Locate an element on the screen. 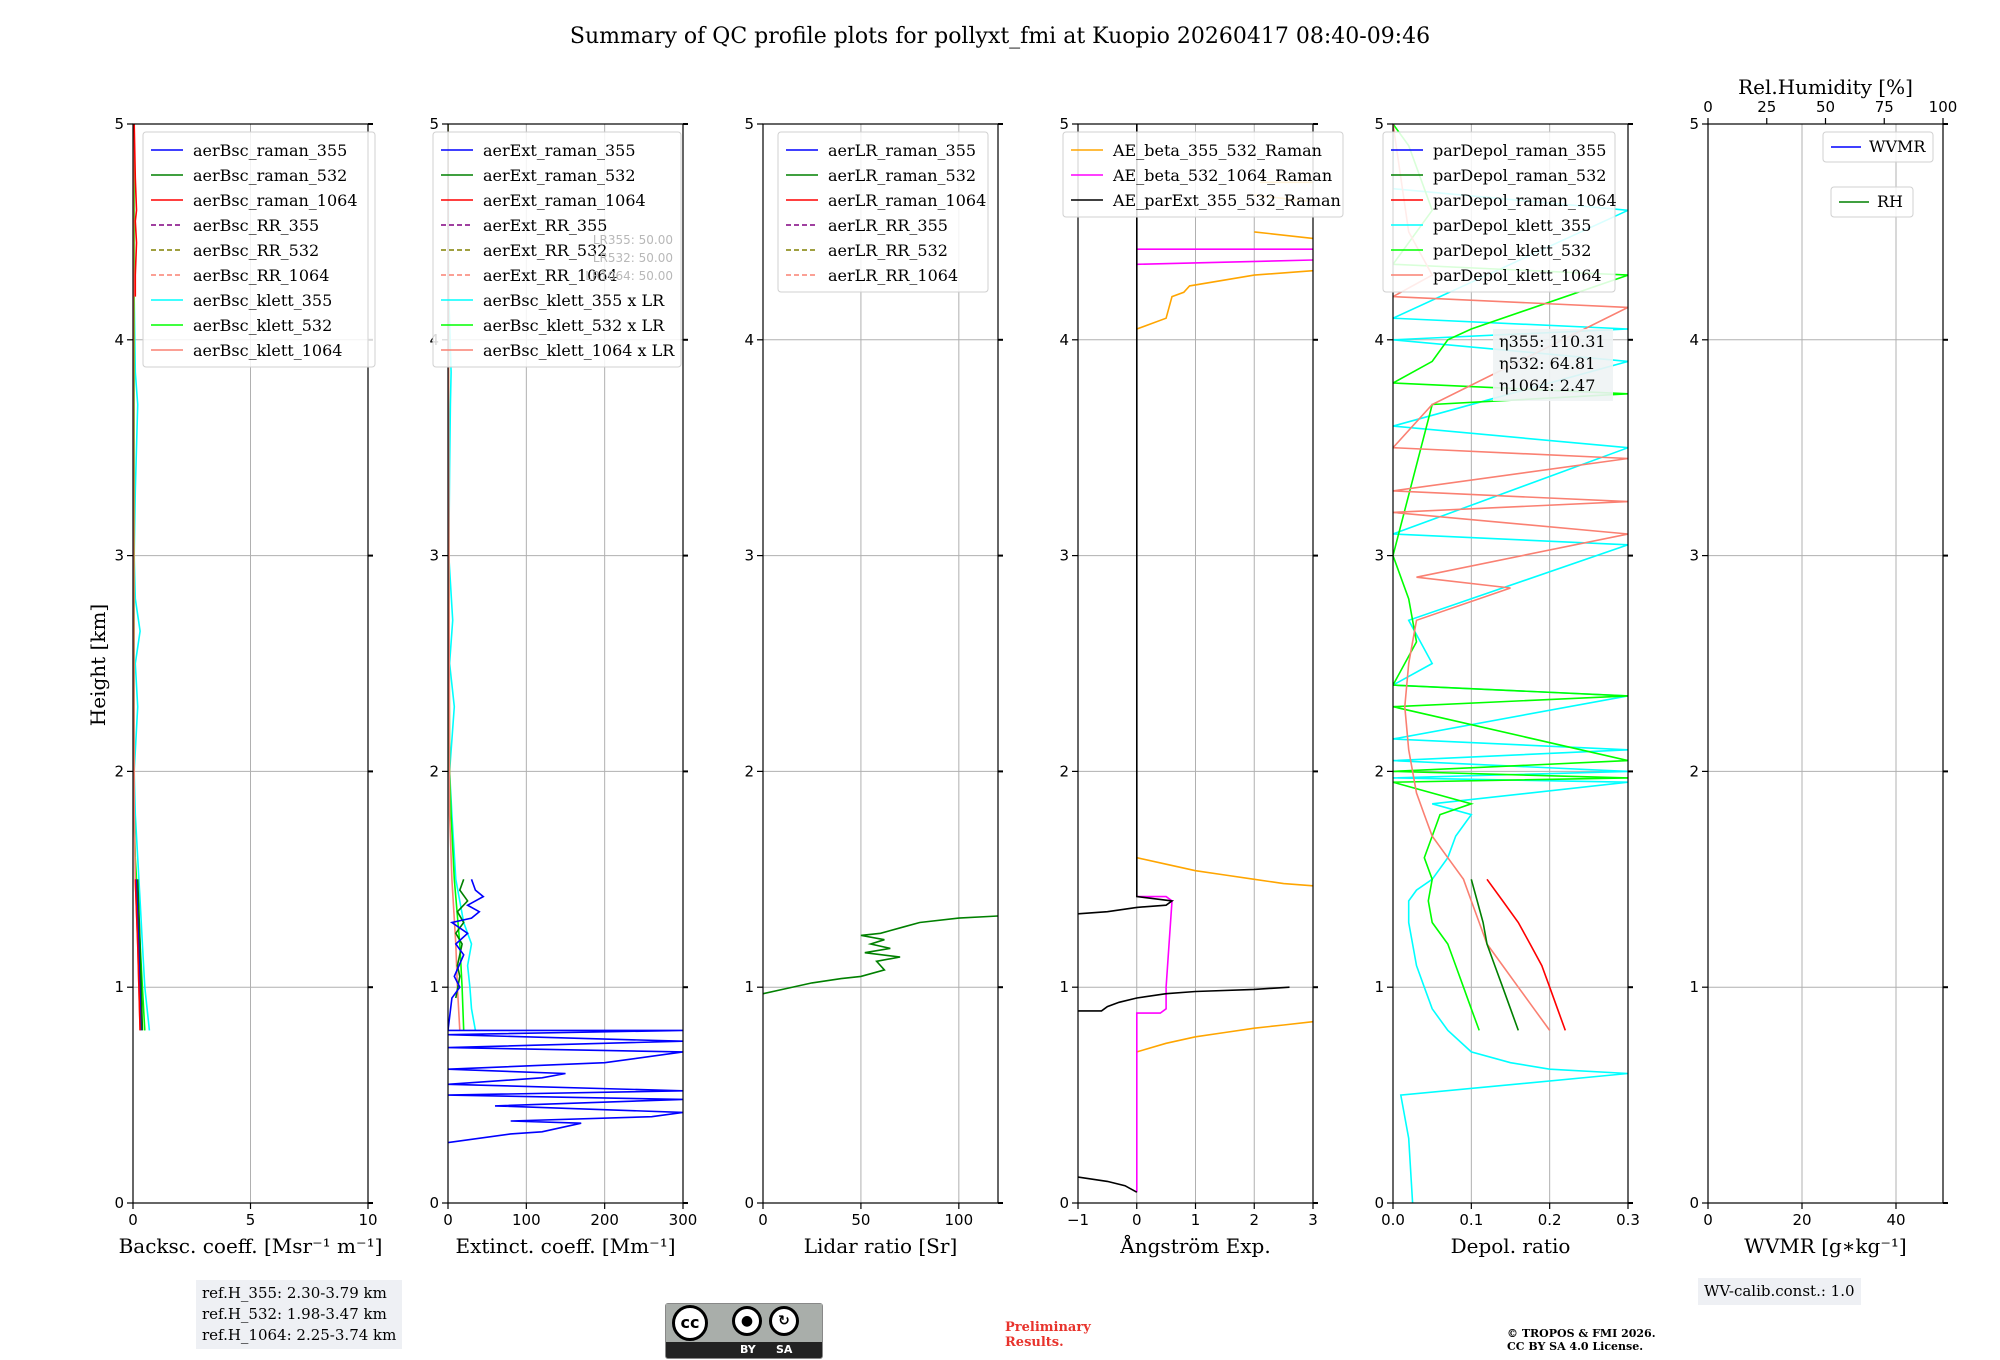  x-axis-label: WVMR [g∗kg⁻¹] is located at coordinates (1825, 1246).